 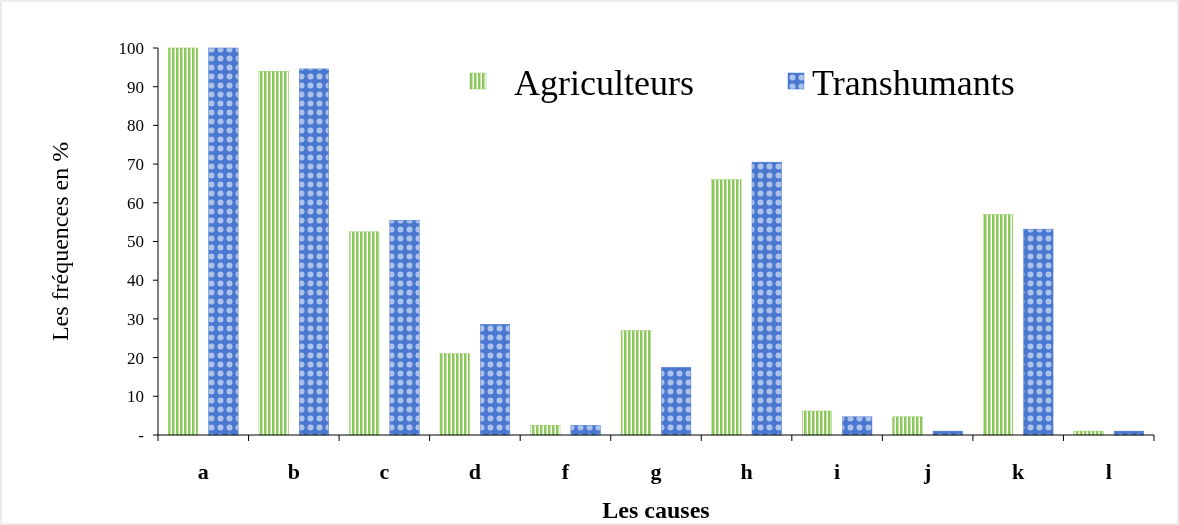 What do you see at coordinates (746, 471) in the screenshot?
I see `x-tick-label: h` at bounding box center [746, 471].